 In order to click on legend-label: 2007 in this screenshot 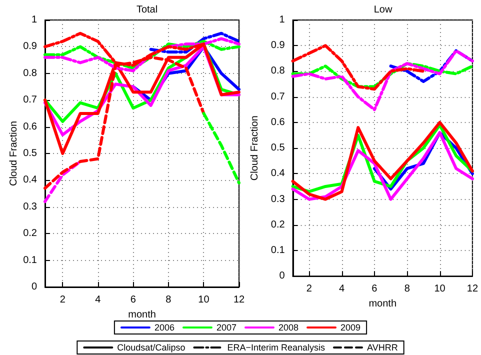, I will do `click(226, 327)`.